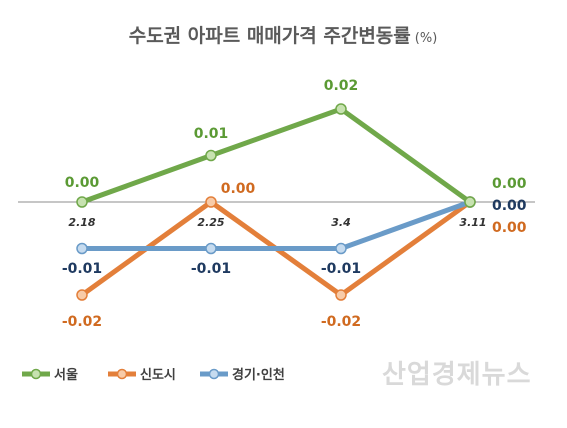  Describe the element at coordinates (82, 269) in the screenshot. I see `data-label-gyeonggi-incheon-1: -0.01` at that location.